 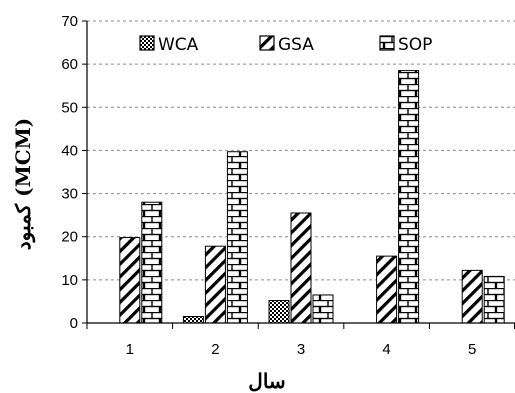 What do you see at coordinates (267, 43) in the screenshot?
I see `legend-swatch-gsa` at bounding box center [267, 43].